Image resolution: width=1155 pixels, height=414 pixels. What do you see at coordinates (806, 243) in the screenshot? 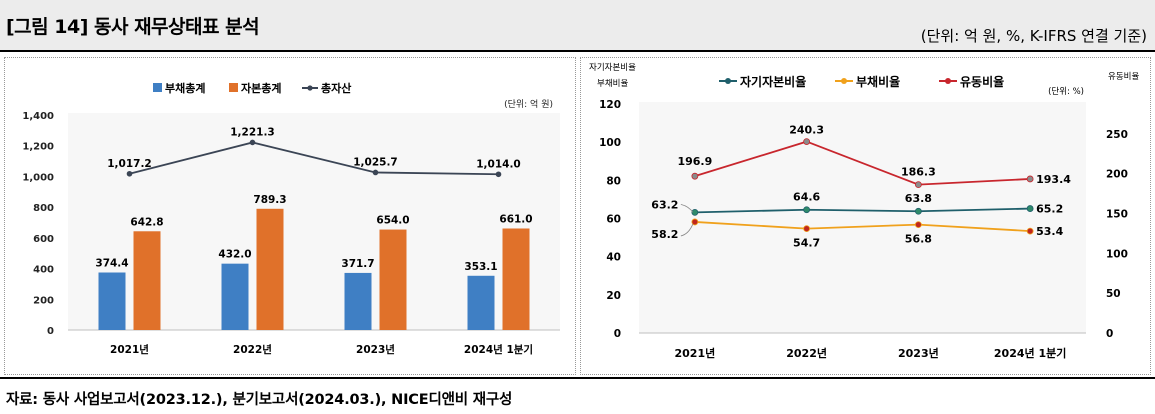
I see `data-label-debt-ratio: 54.7` at bounding box center [806, 243].